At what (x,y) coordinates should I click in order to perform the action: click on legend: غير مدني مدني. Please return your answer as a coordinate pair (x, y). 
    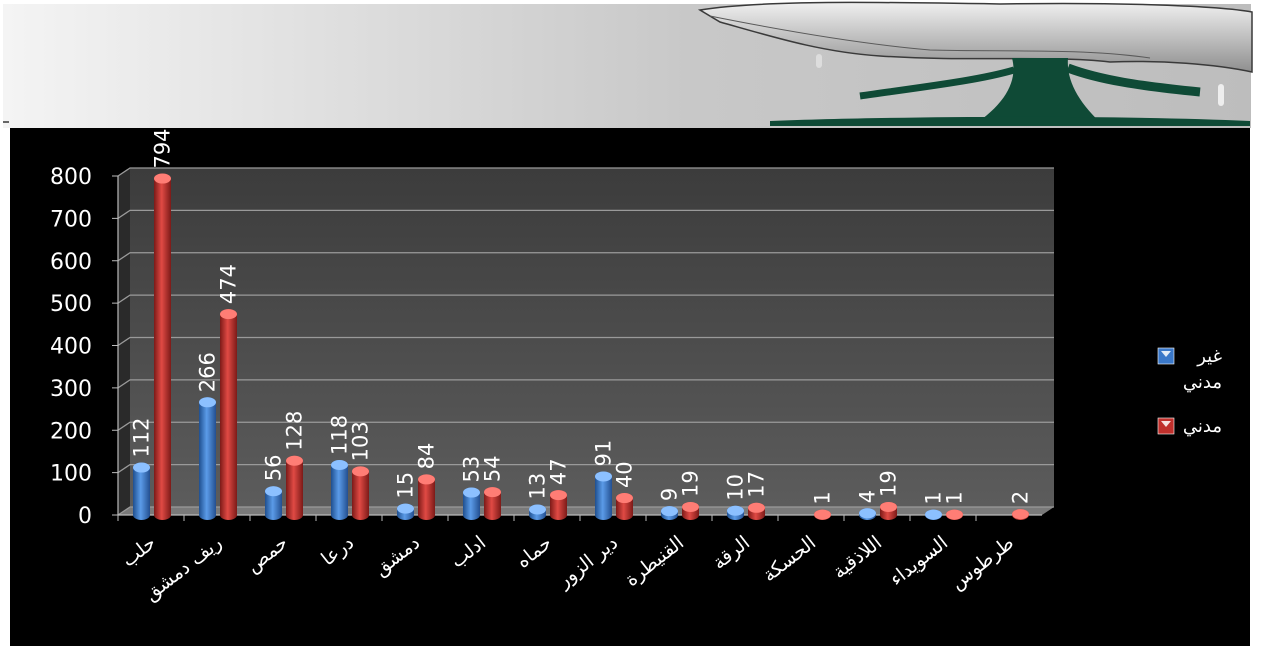
    Looking at the image, I should click on (1189, 391).